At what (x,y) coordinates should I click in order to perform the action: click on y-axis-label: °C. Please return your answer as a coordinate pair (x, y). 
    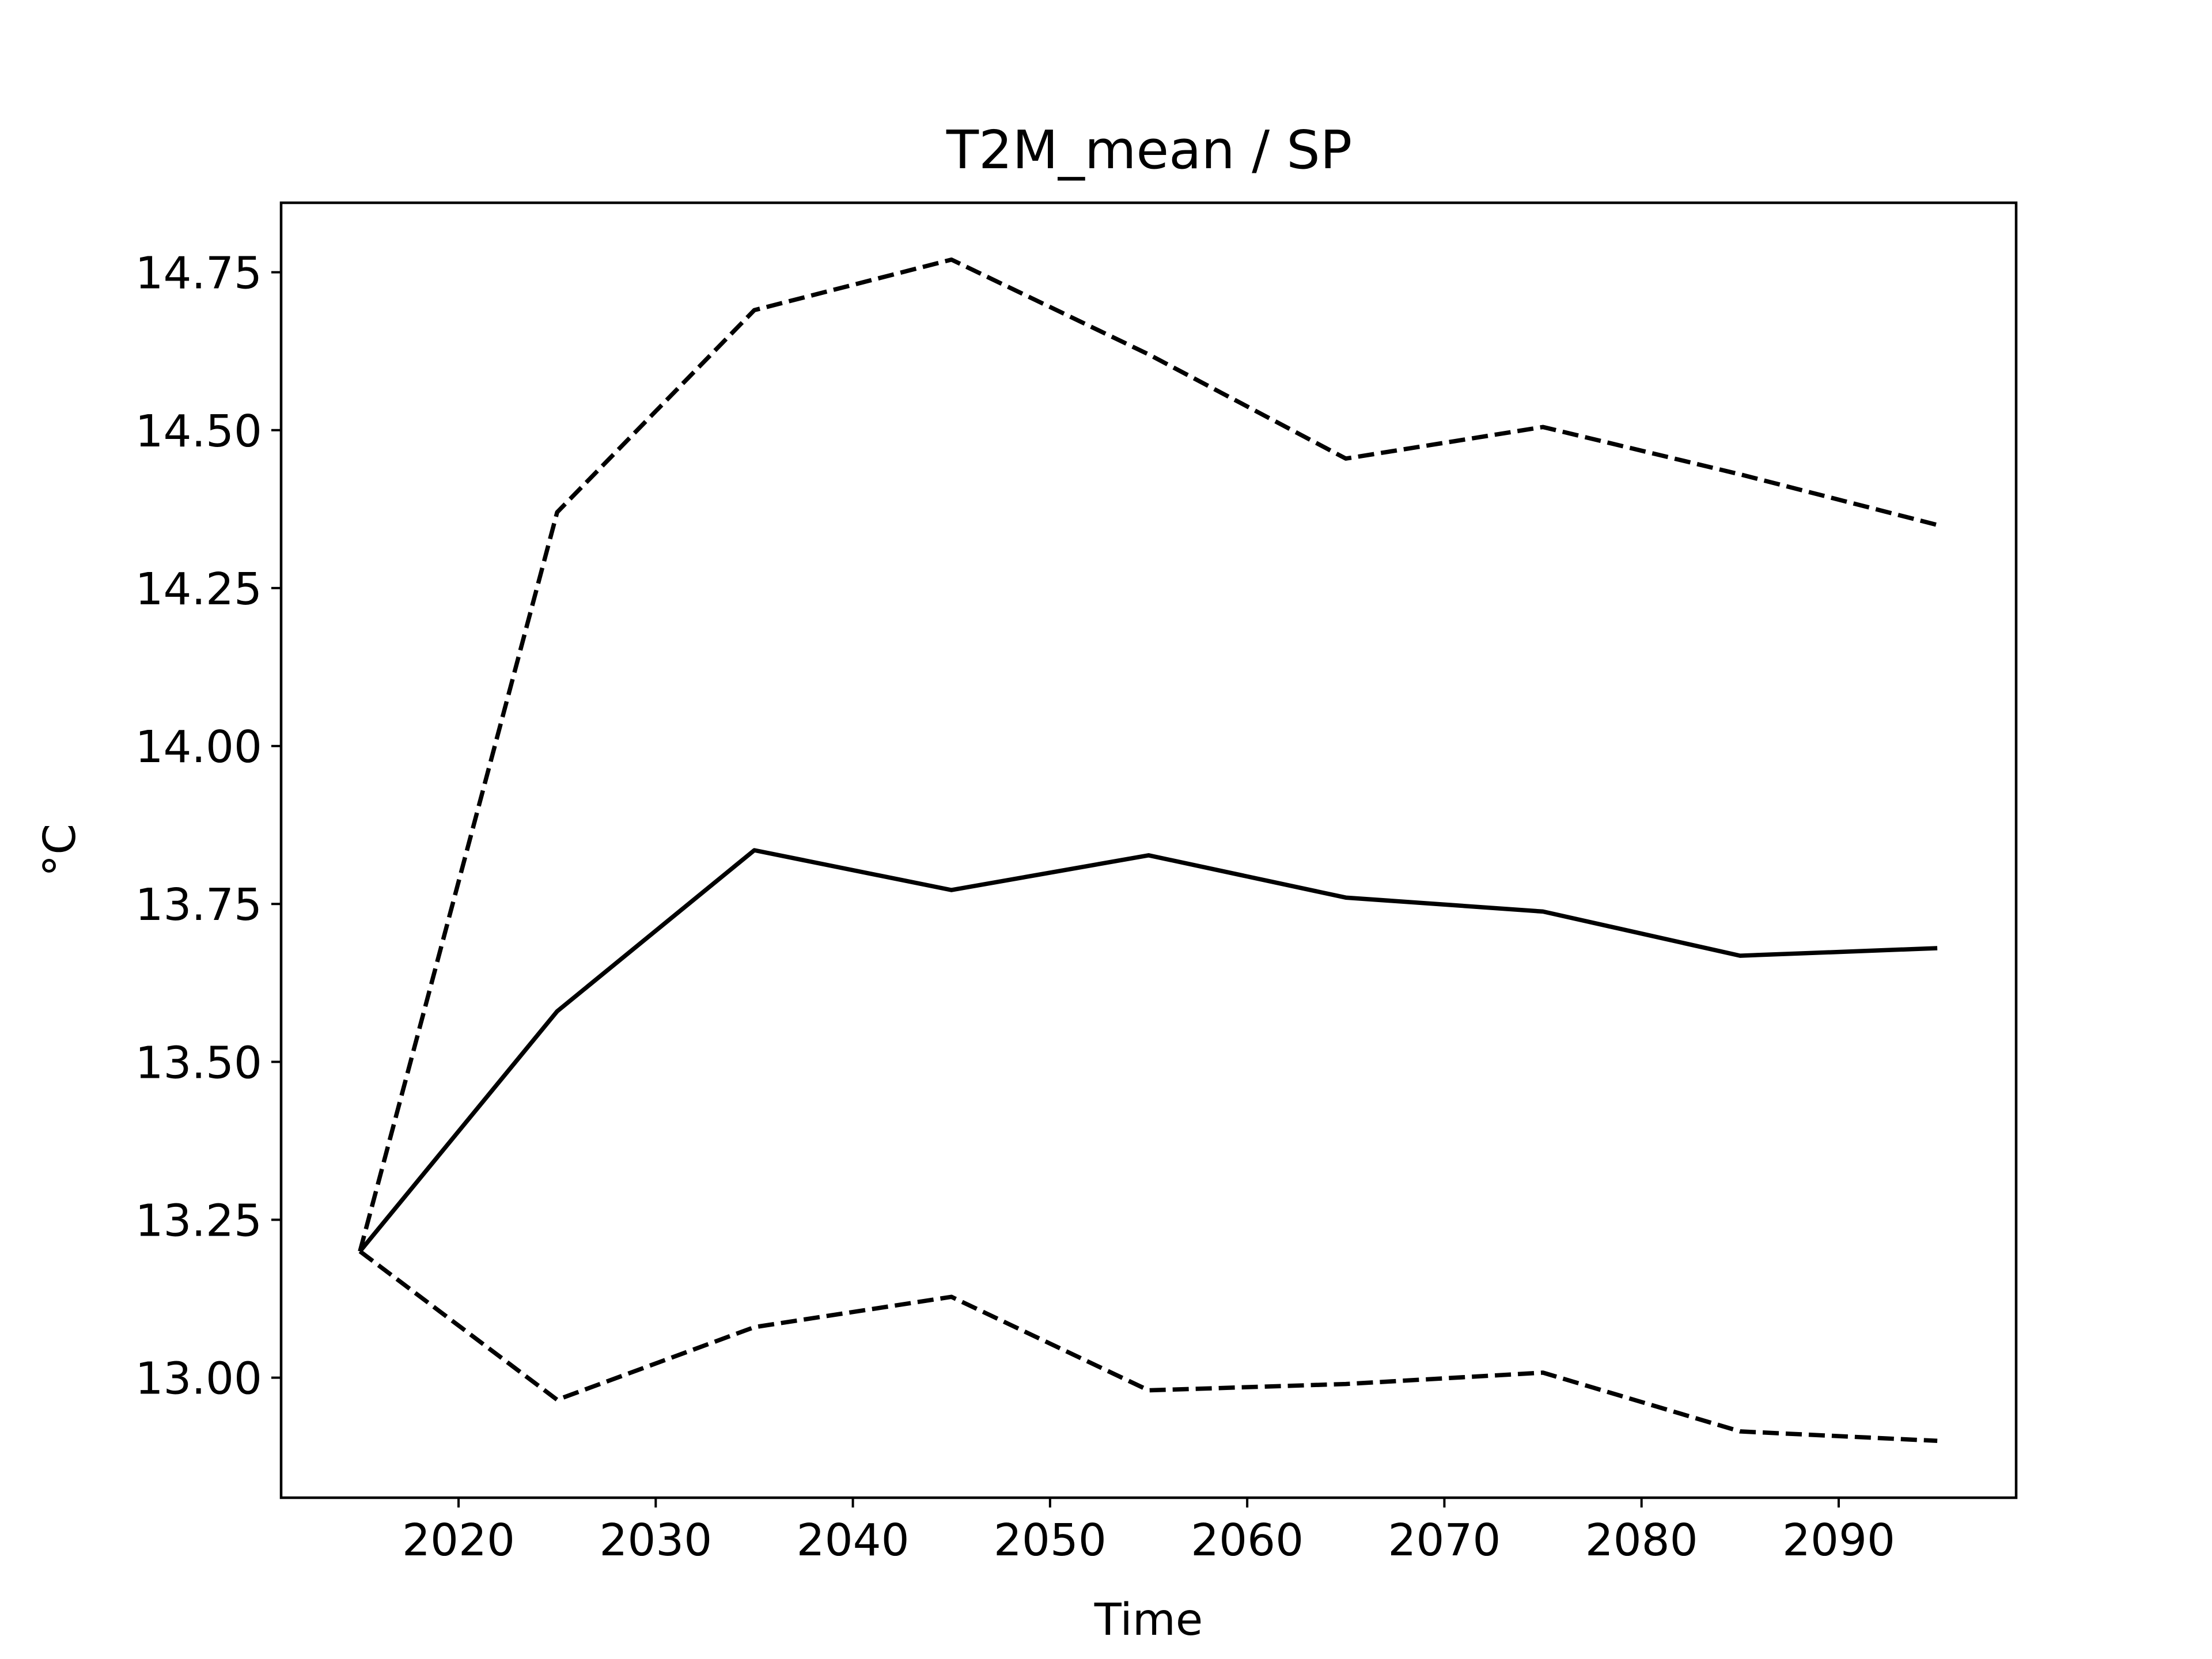
    Looking at the image, I should click on (60, 850).